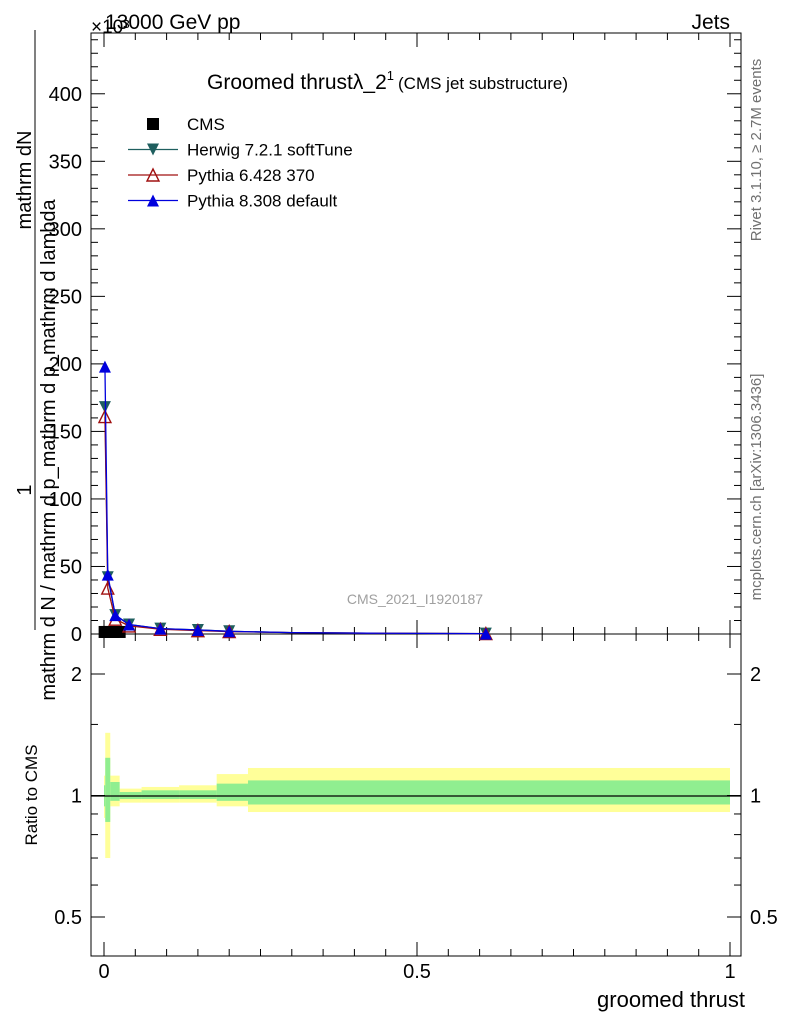  Describe the element at coordinates (25, 489) in the screenshot. I see `main-ylabel-one: 1` at that location.